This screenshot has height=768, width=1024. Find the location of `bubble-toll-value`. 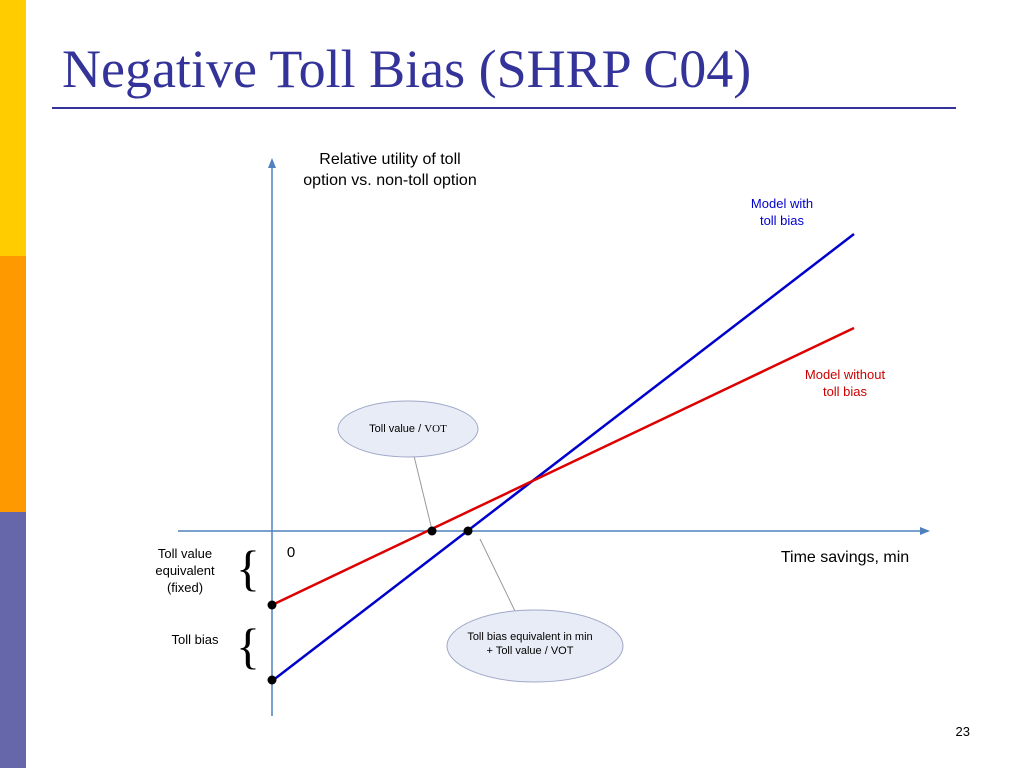

bubble-toll-value is located at coordinates (408, 429).